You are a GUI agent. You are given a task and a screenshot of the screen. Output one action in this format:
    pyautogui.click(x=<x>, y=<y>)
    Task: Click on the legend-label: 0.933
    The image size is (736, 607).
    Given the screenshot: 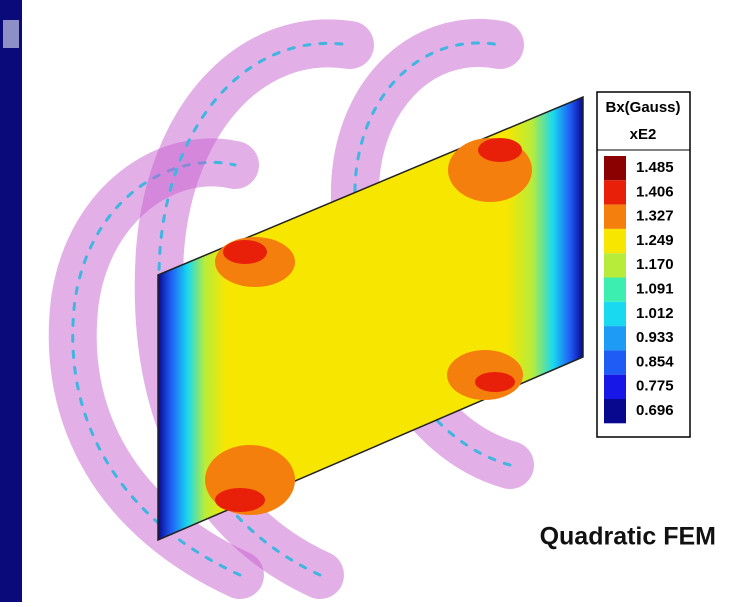 What is the action you would take?
    pyautogui.click(x=655, y=337)
    